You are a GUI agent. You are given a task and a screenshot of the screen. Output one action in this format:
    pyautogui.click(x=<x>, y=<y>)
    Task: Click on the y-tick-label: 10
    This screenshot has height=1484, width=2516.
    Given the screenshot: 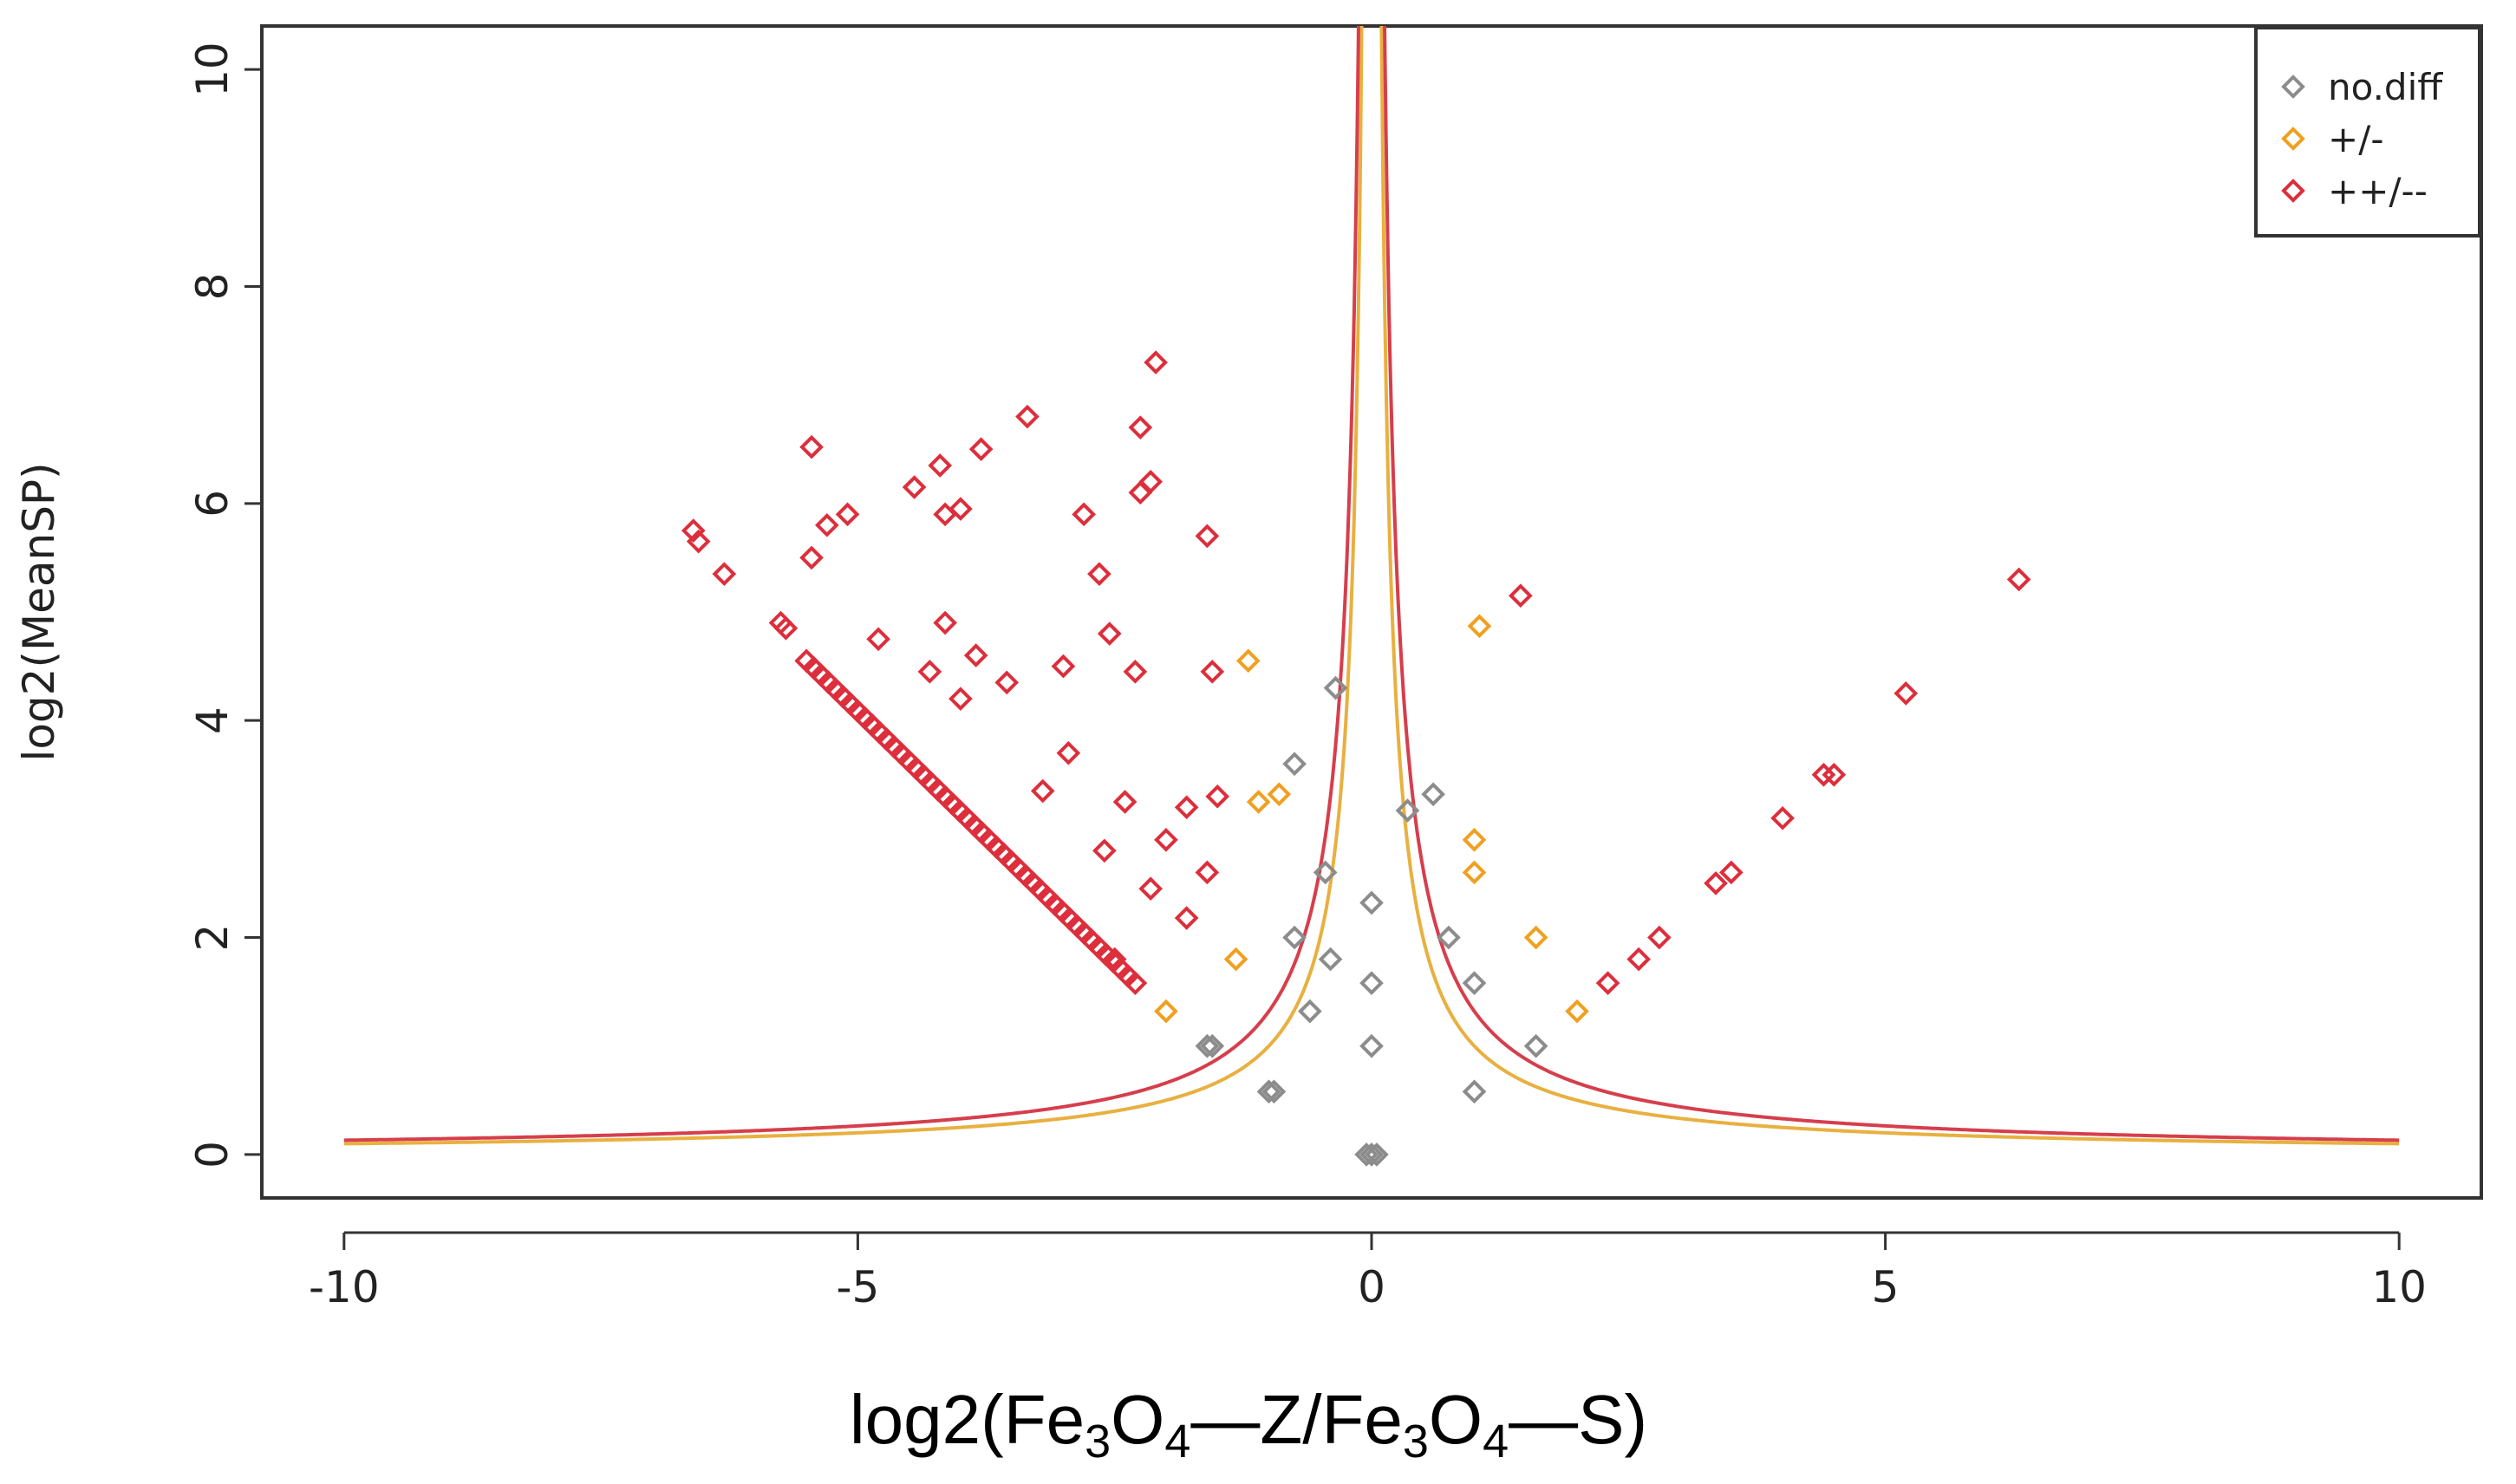 What is the action you would take?
    pyautogui.click(x=212, y=69)
    